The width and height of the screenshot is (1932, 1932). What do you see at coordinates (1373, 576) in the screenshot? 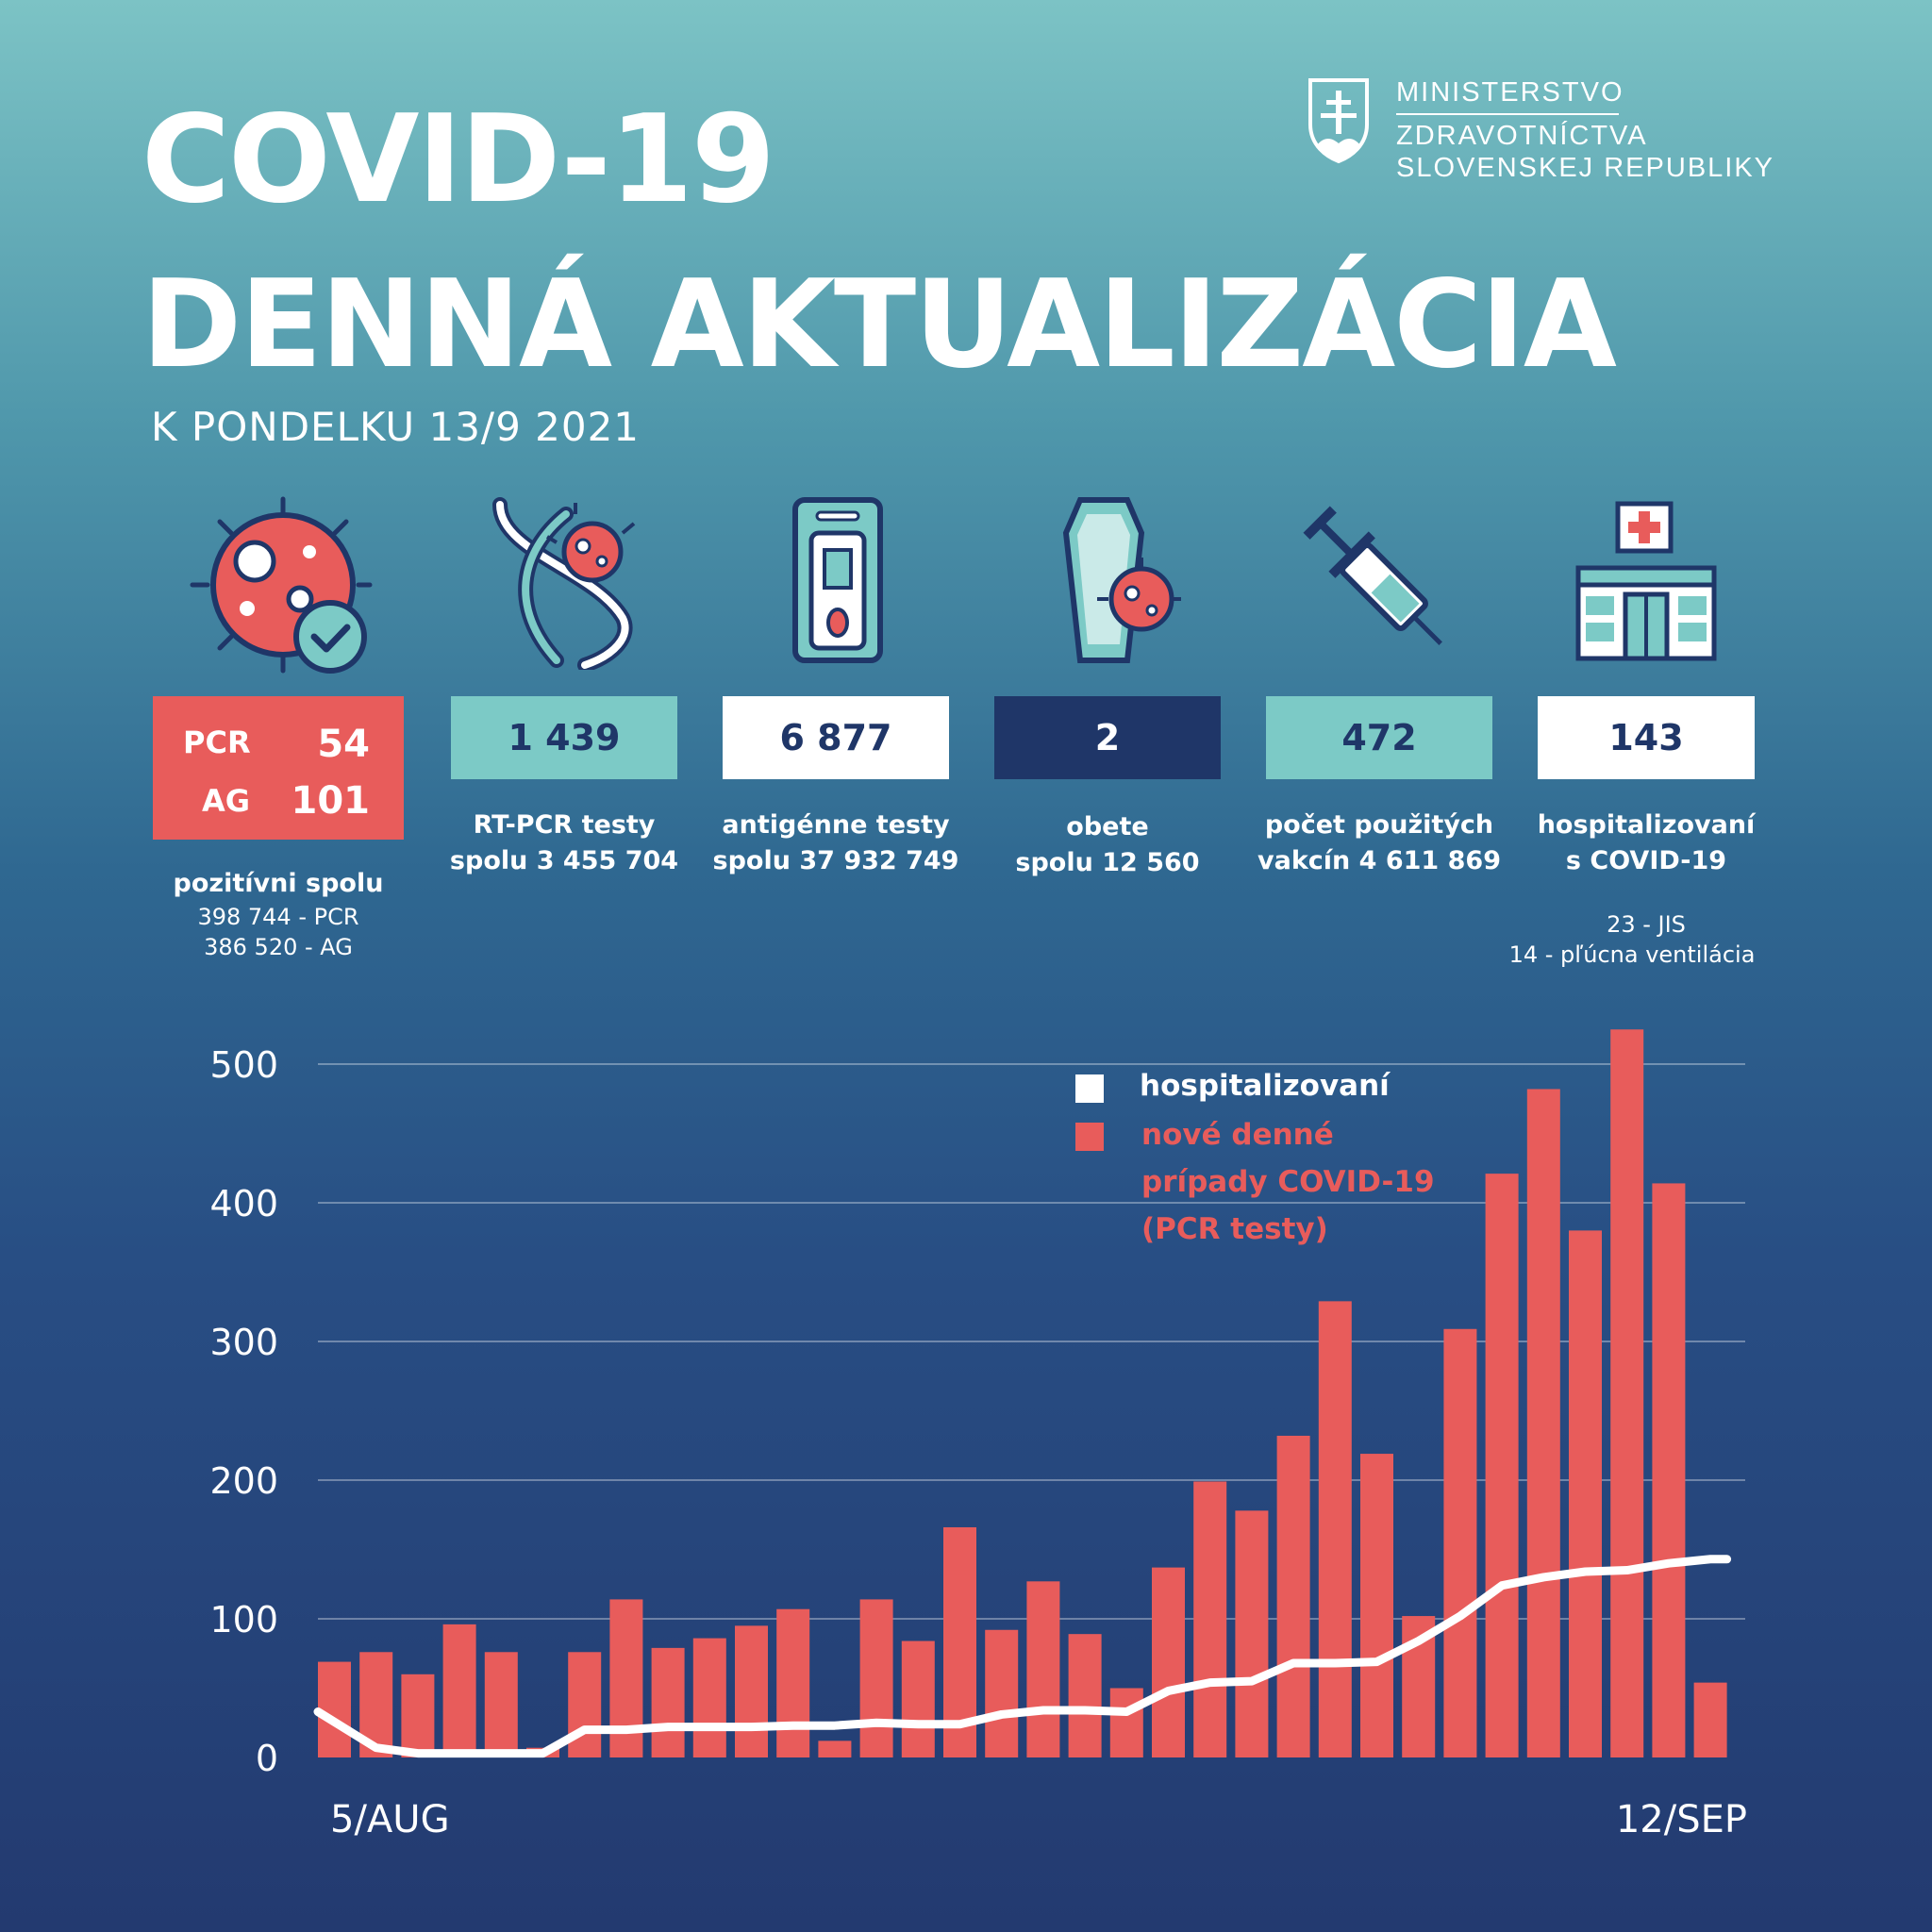
I see `syringe-icon` at bounding box center [1373, 576].